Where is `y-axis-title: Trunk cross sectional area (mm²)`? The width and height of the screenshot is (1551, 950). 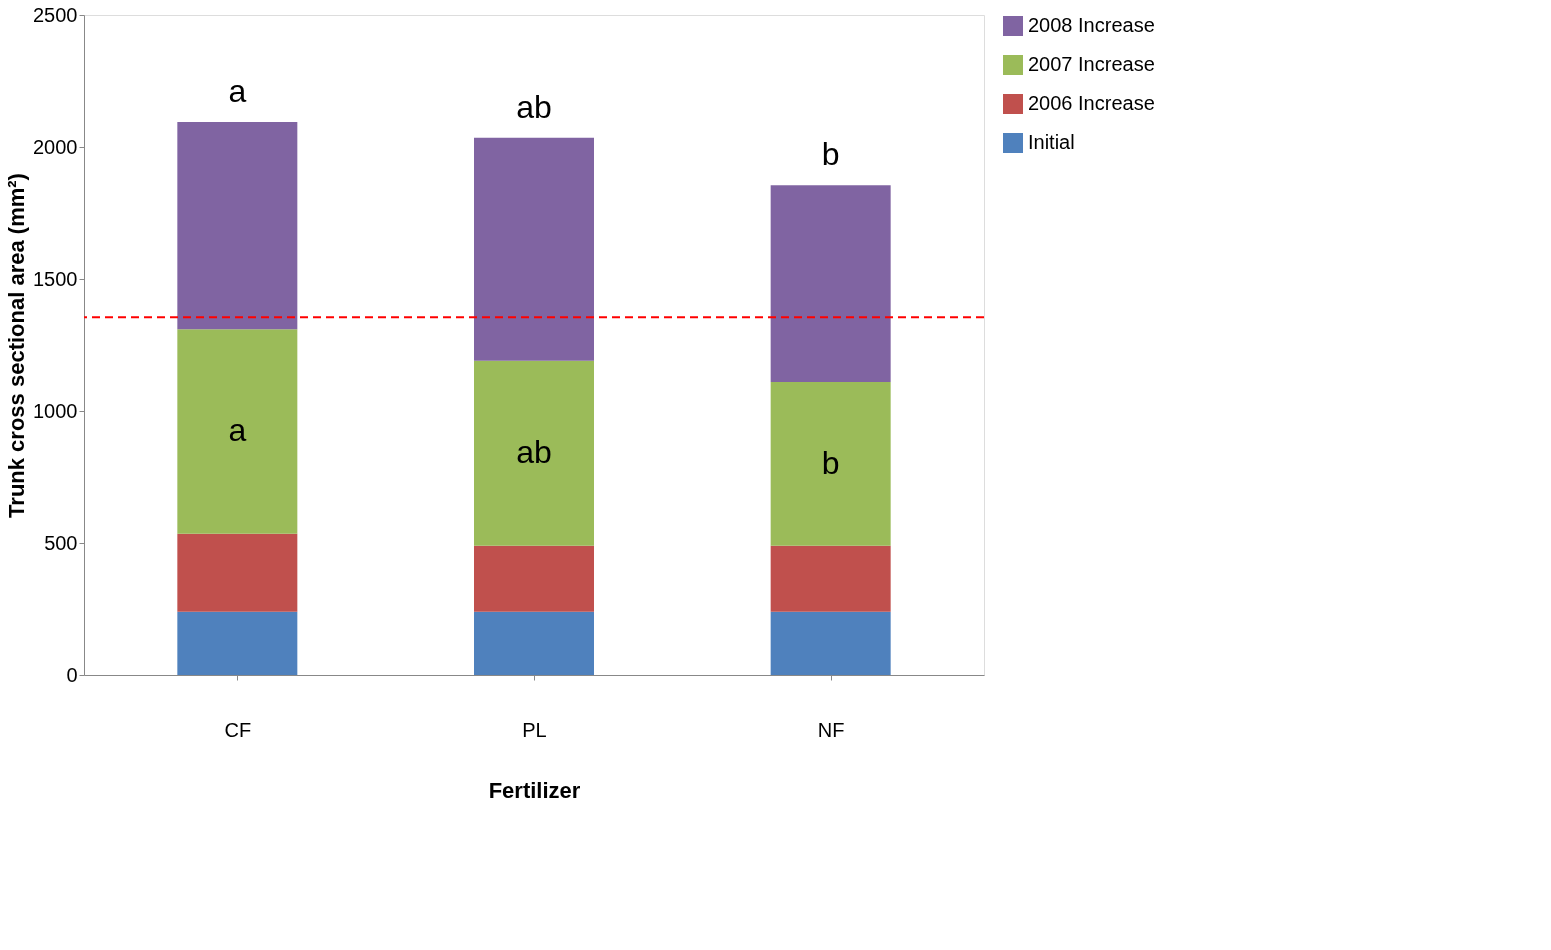 y-axis-title: Trunk cross sectional area (mm²) is located at coordinates (17, 345).